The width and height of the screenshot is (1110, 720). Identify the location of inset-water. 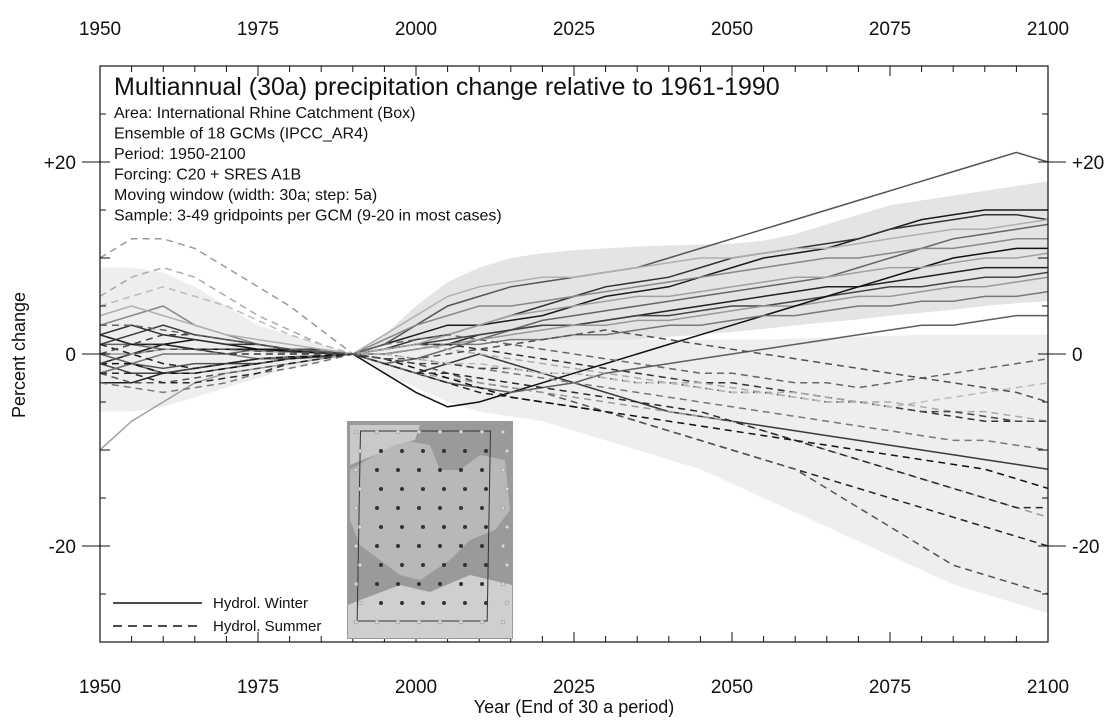
(385, 445).